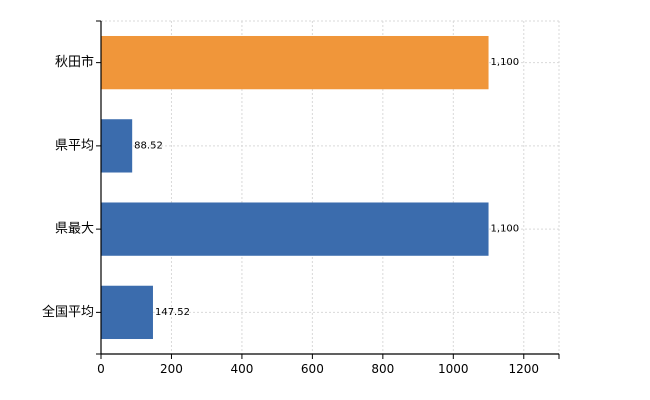  What do you see at coordinates (523, 369) in the screenshot?
I see `x-tick-label: 1200` at bounding box center [523, 369].